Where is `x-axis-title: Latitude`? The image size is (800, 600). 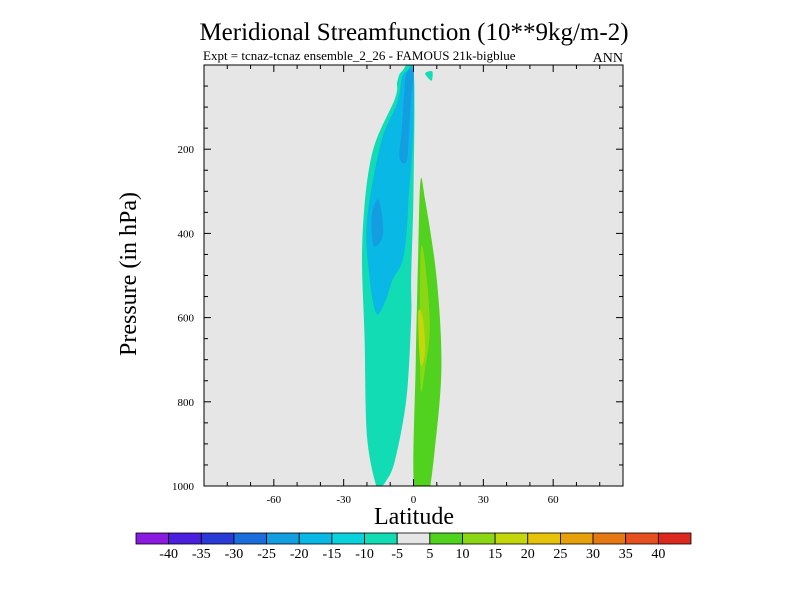
x-axis-title: Latitude is located at coordinates (414, 517).